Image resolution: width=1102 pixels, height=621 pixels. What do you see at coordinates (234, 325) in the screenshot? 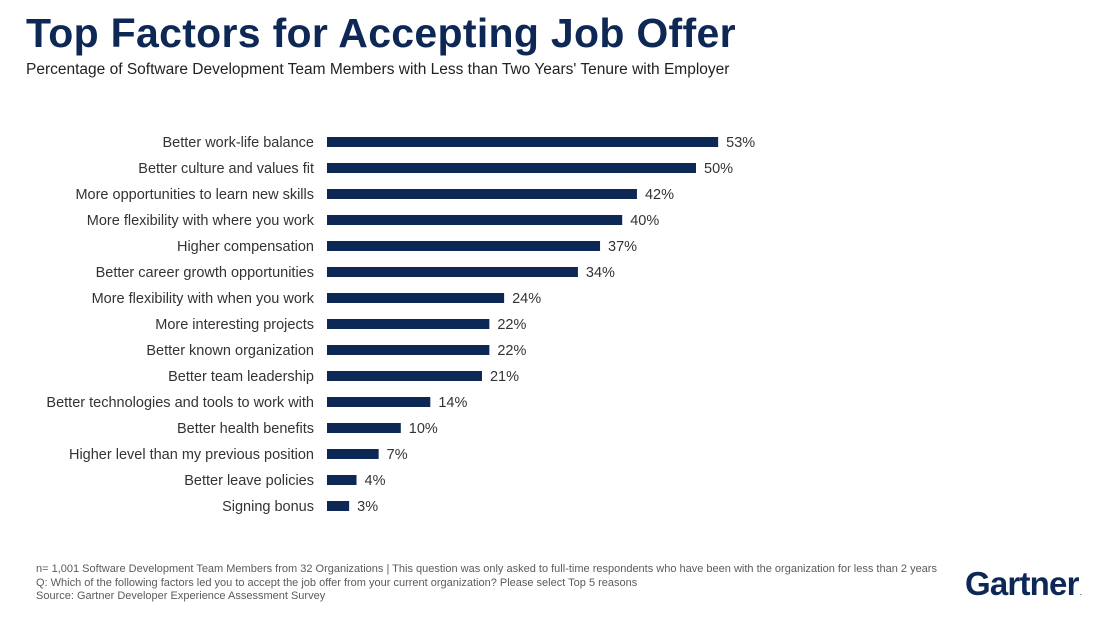
I see `category-label: More interesting projects` at bounding box center [234, 325].